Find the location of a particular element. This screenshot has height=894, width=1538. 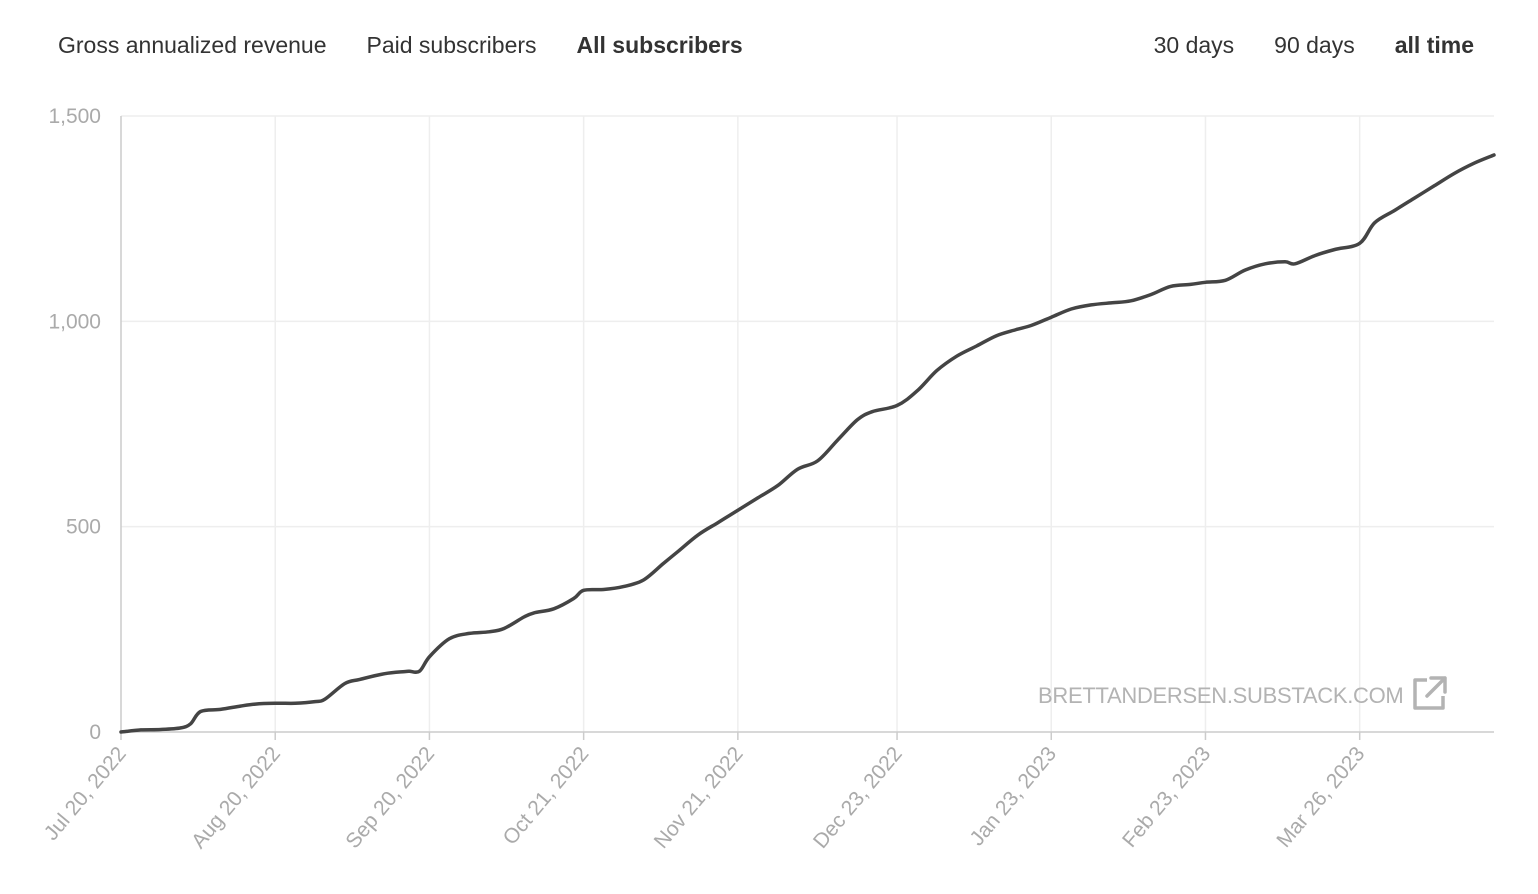

tab-paid-subscribers: Paid subscribers is located at coordinates (451, 45).